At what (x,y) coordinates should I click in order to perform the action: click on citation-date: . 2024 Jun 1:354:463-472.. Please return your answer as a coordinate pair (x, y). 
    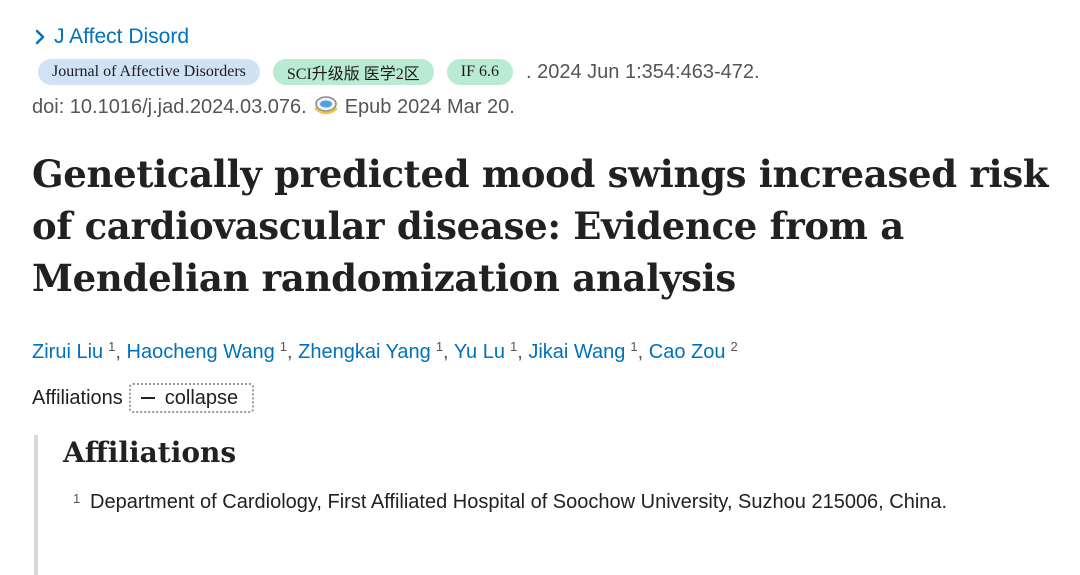
    Looking at the image, I should click on (643, 71).